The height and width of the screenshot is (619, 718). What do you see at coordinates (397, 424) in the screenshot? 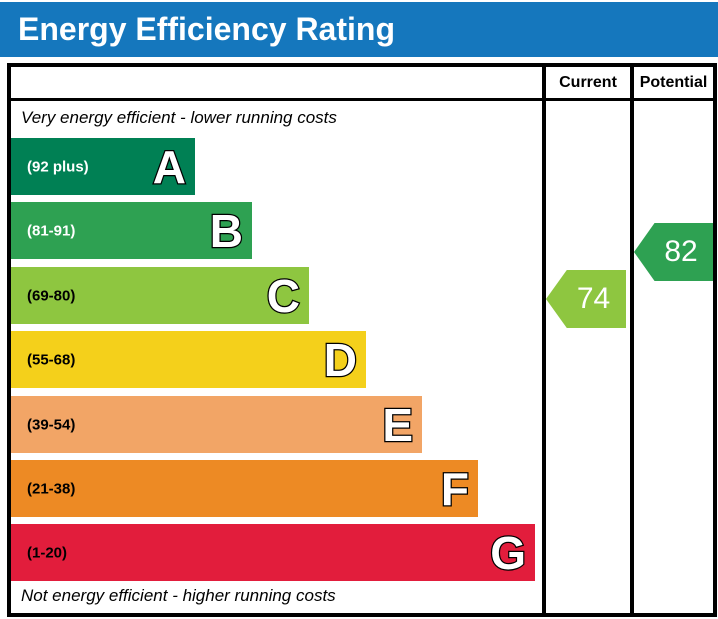
I see `band-letter: E` at bounding box center [397, 424].